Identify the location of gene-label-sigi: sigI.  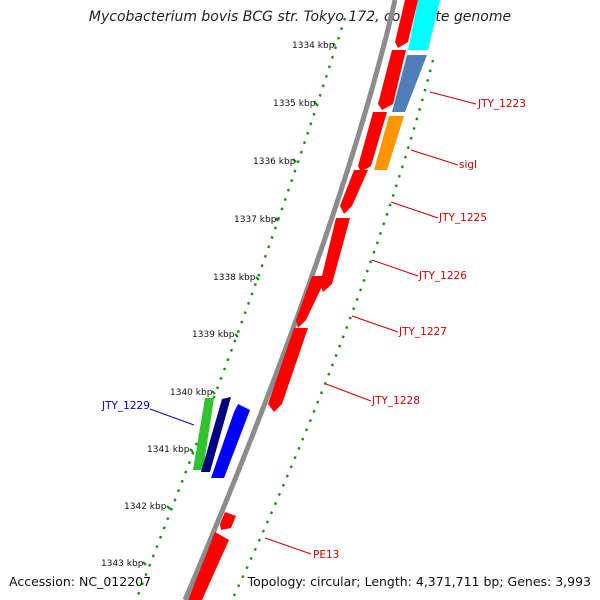
(468, 165).